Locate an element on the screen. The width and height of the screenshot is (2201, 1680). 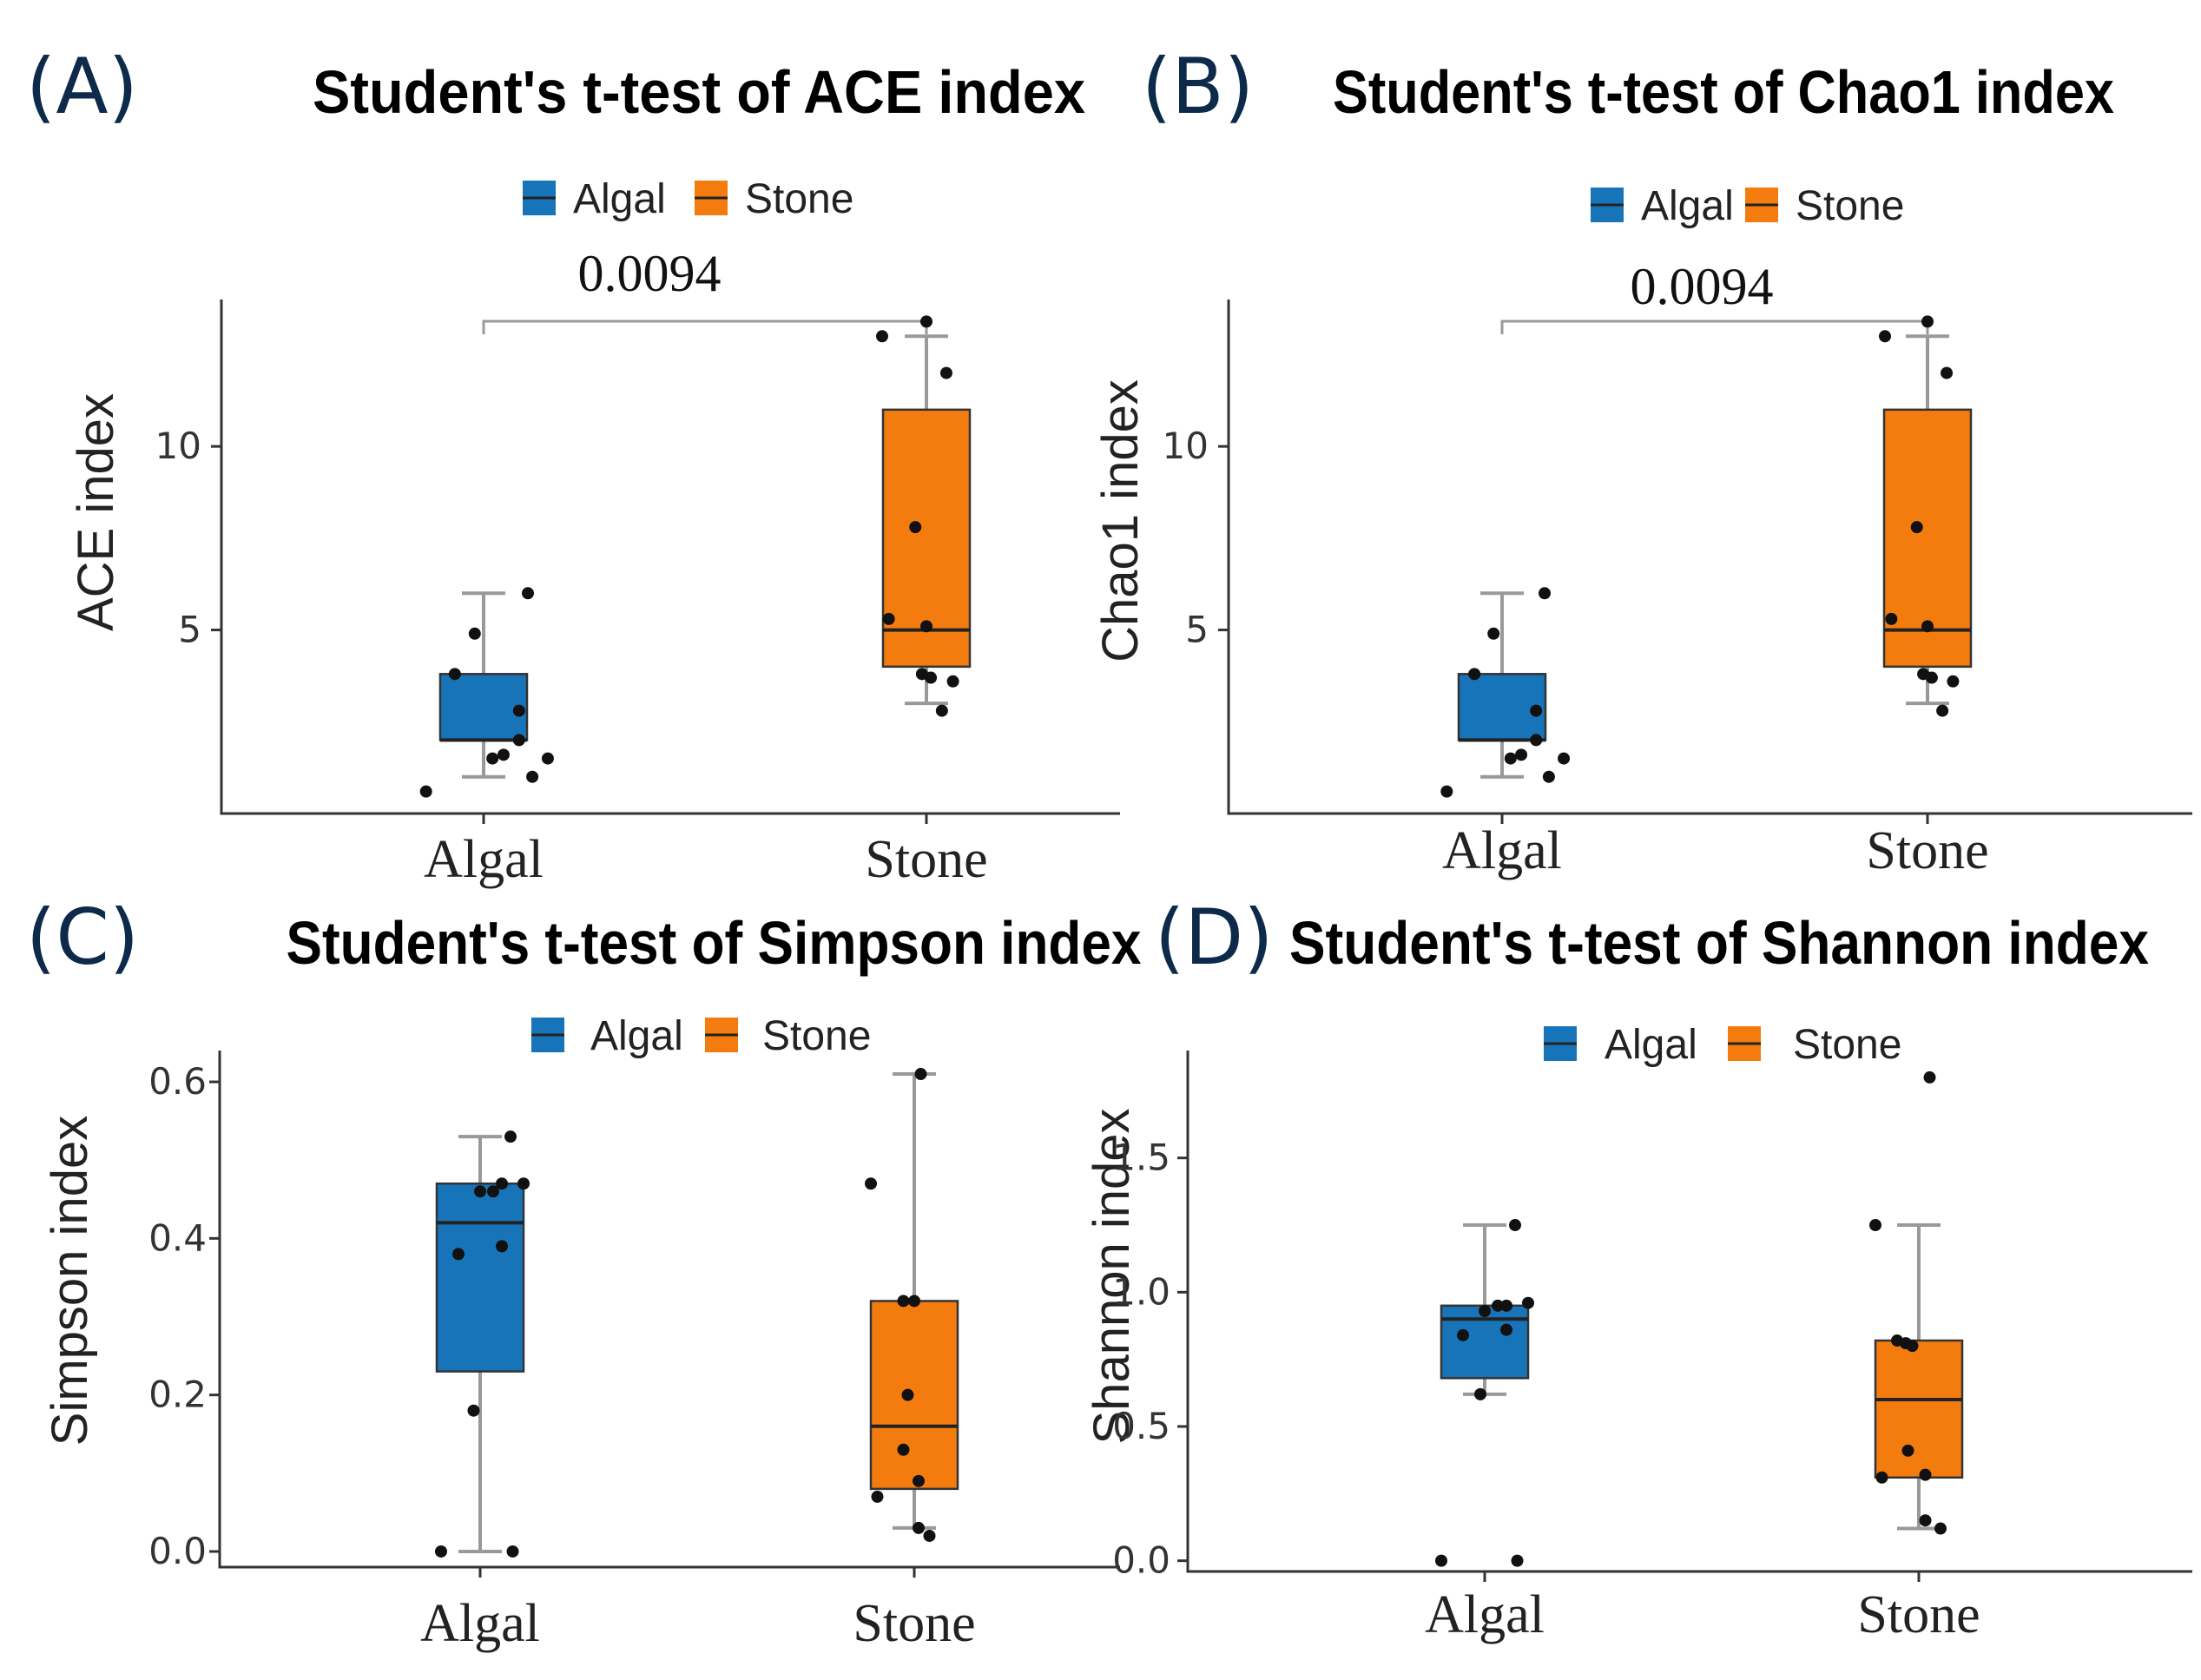
panel-c-legend-stone-label: Stone is located at coordinates (816, 1036).